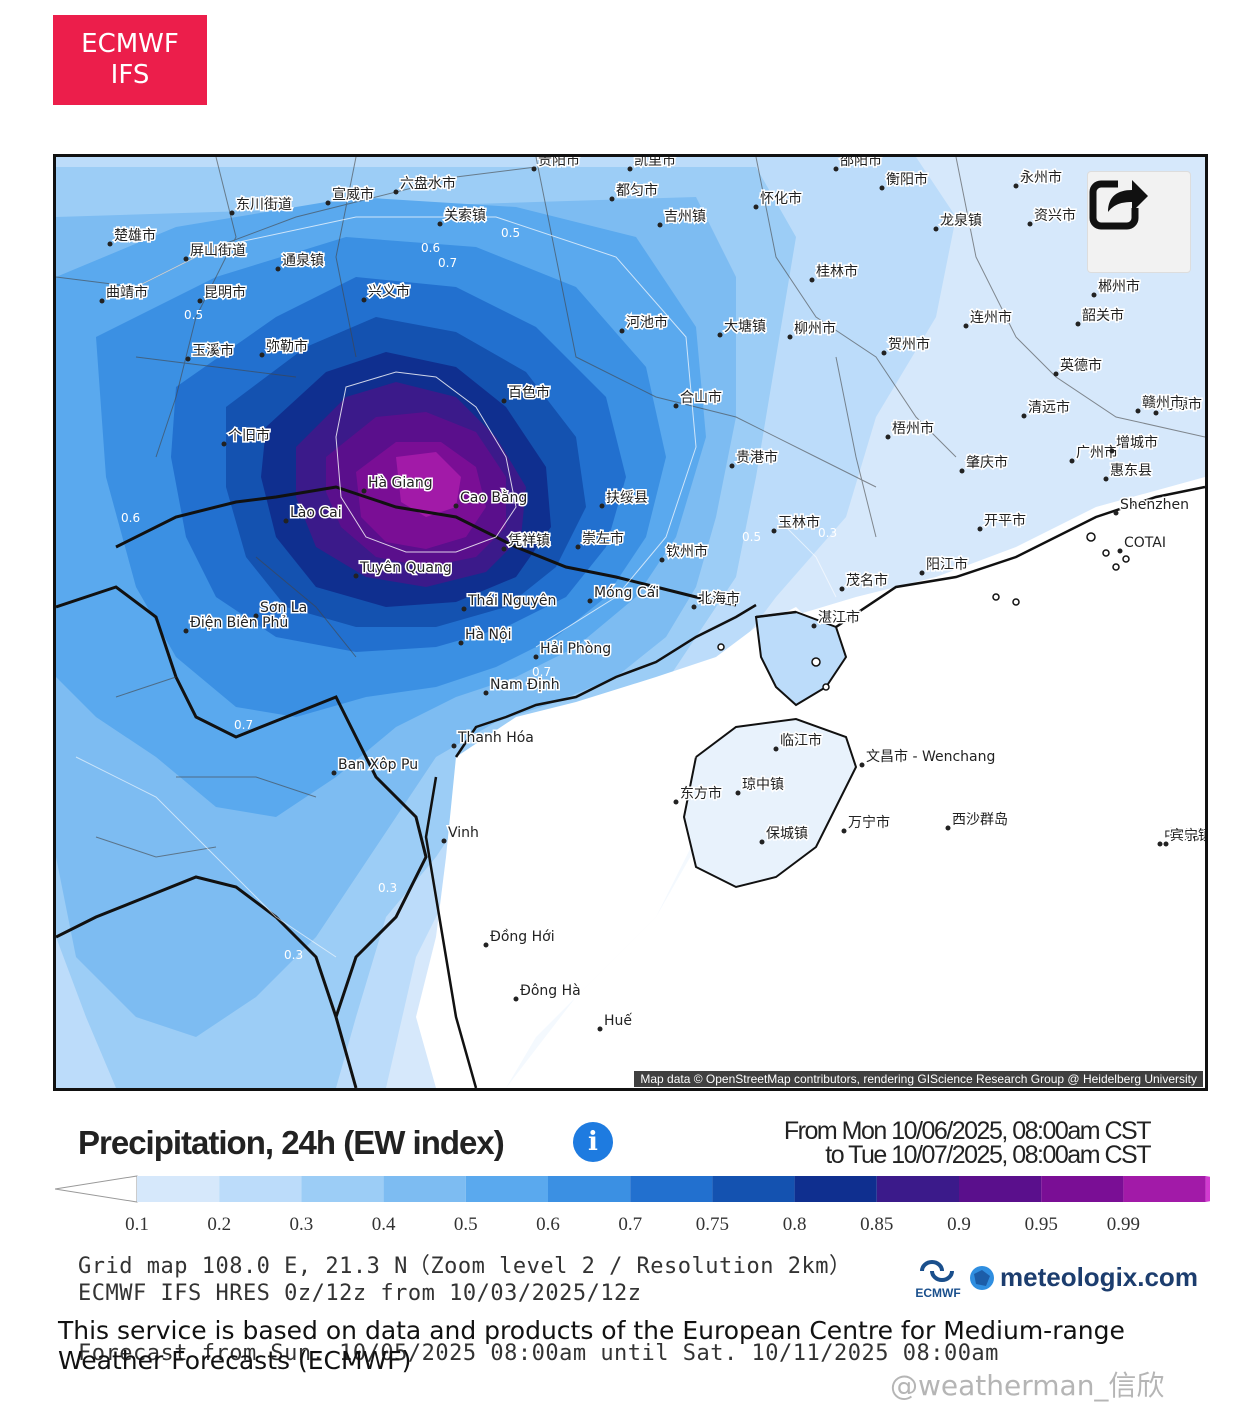 The image size is (1260, 1412). What do you see at coordinates (264, 205) in the screenshot?
I see `place-label: 东川街道` at bounding box center [264, 205].